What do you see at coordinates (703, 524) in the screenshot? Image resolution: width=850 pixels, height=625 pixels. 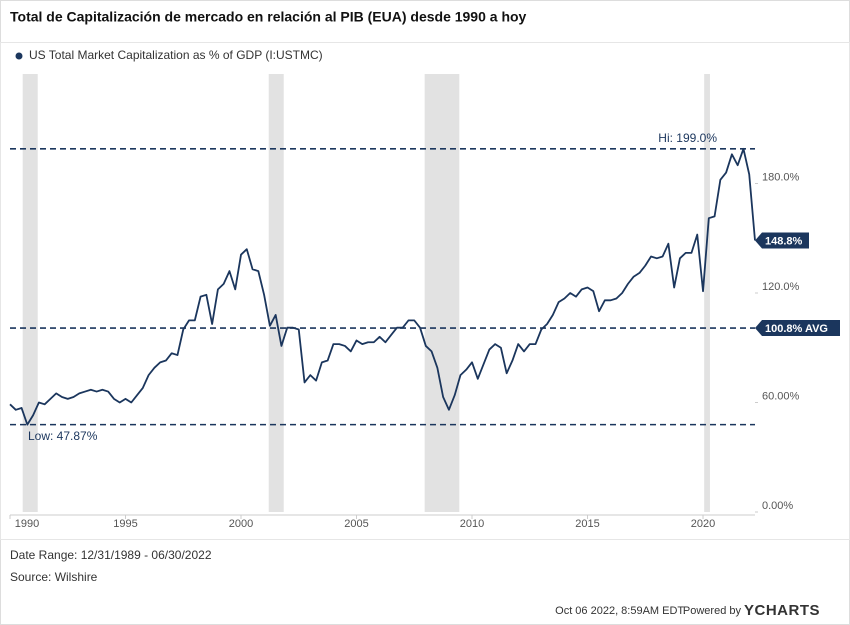 I see `x-tick-label: 2020` at bounding box center [703, 524].